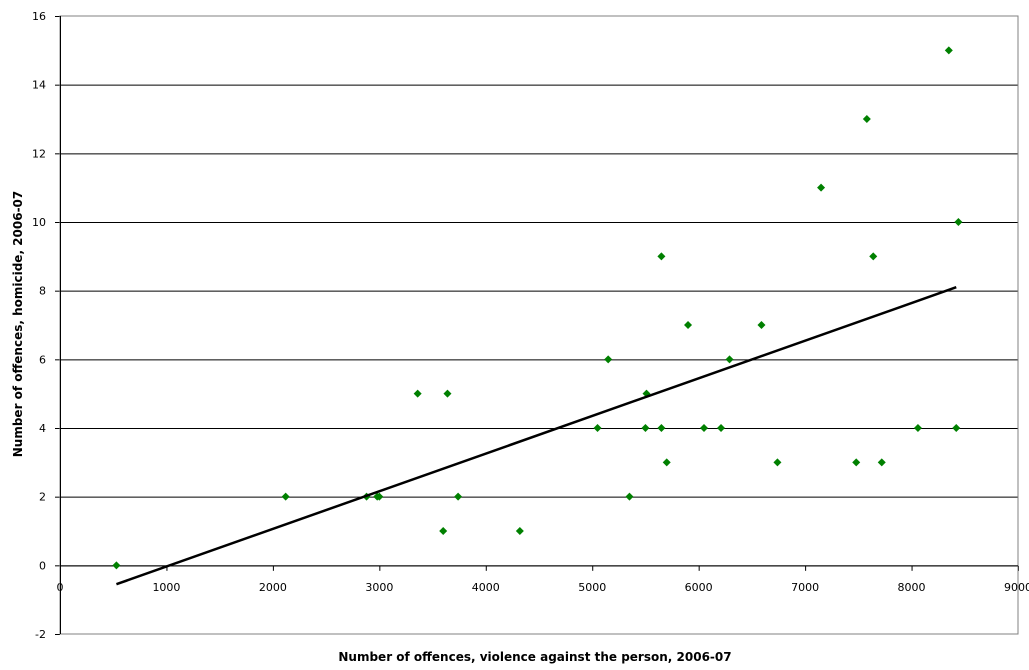 The height and width of the screenshot is (670, 1029). Describe the element at coordinates (486, 587) in the screenshot. I see `x-tick-label: 4000` at that location.